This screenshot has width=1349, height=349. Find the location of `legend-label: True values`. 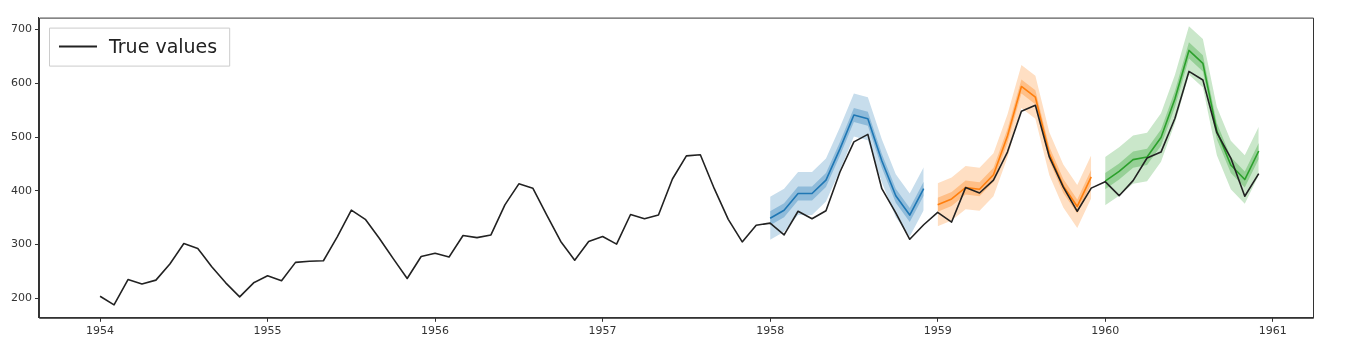

legend-label: True values is located at coordinates (163, 45).